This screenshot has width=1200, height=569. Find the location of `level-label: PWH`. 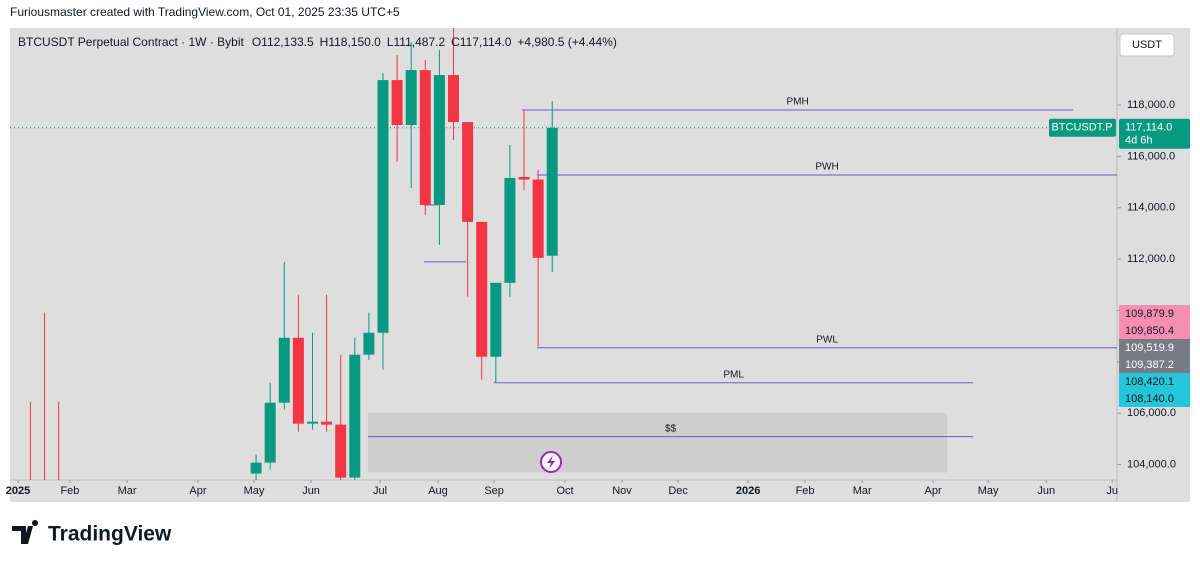

level-label: PWH is located at coordinates (826, 167).